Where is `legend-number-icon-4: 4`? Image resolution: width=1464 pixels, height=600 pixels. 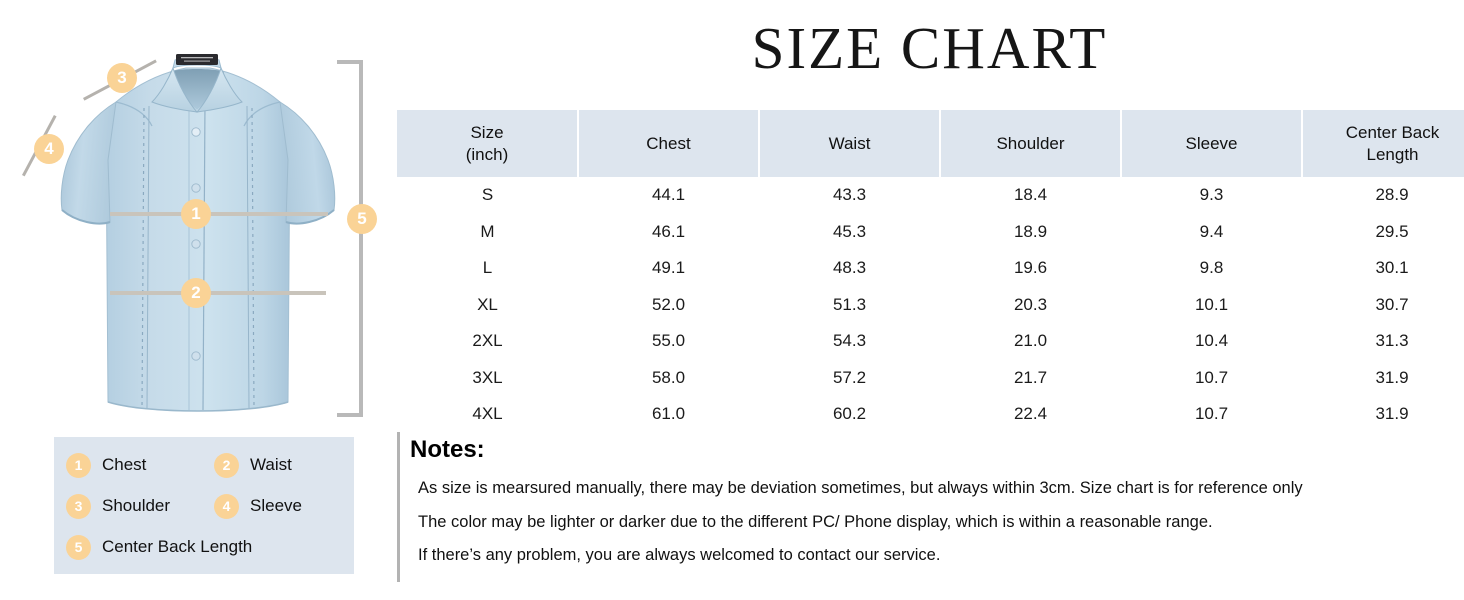
legend-number-icon-4: 4 is located at coordinates (226, 506).